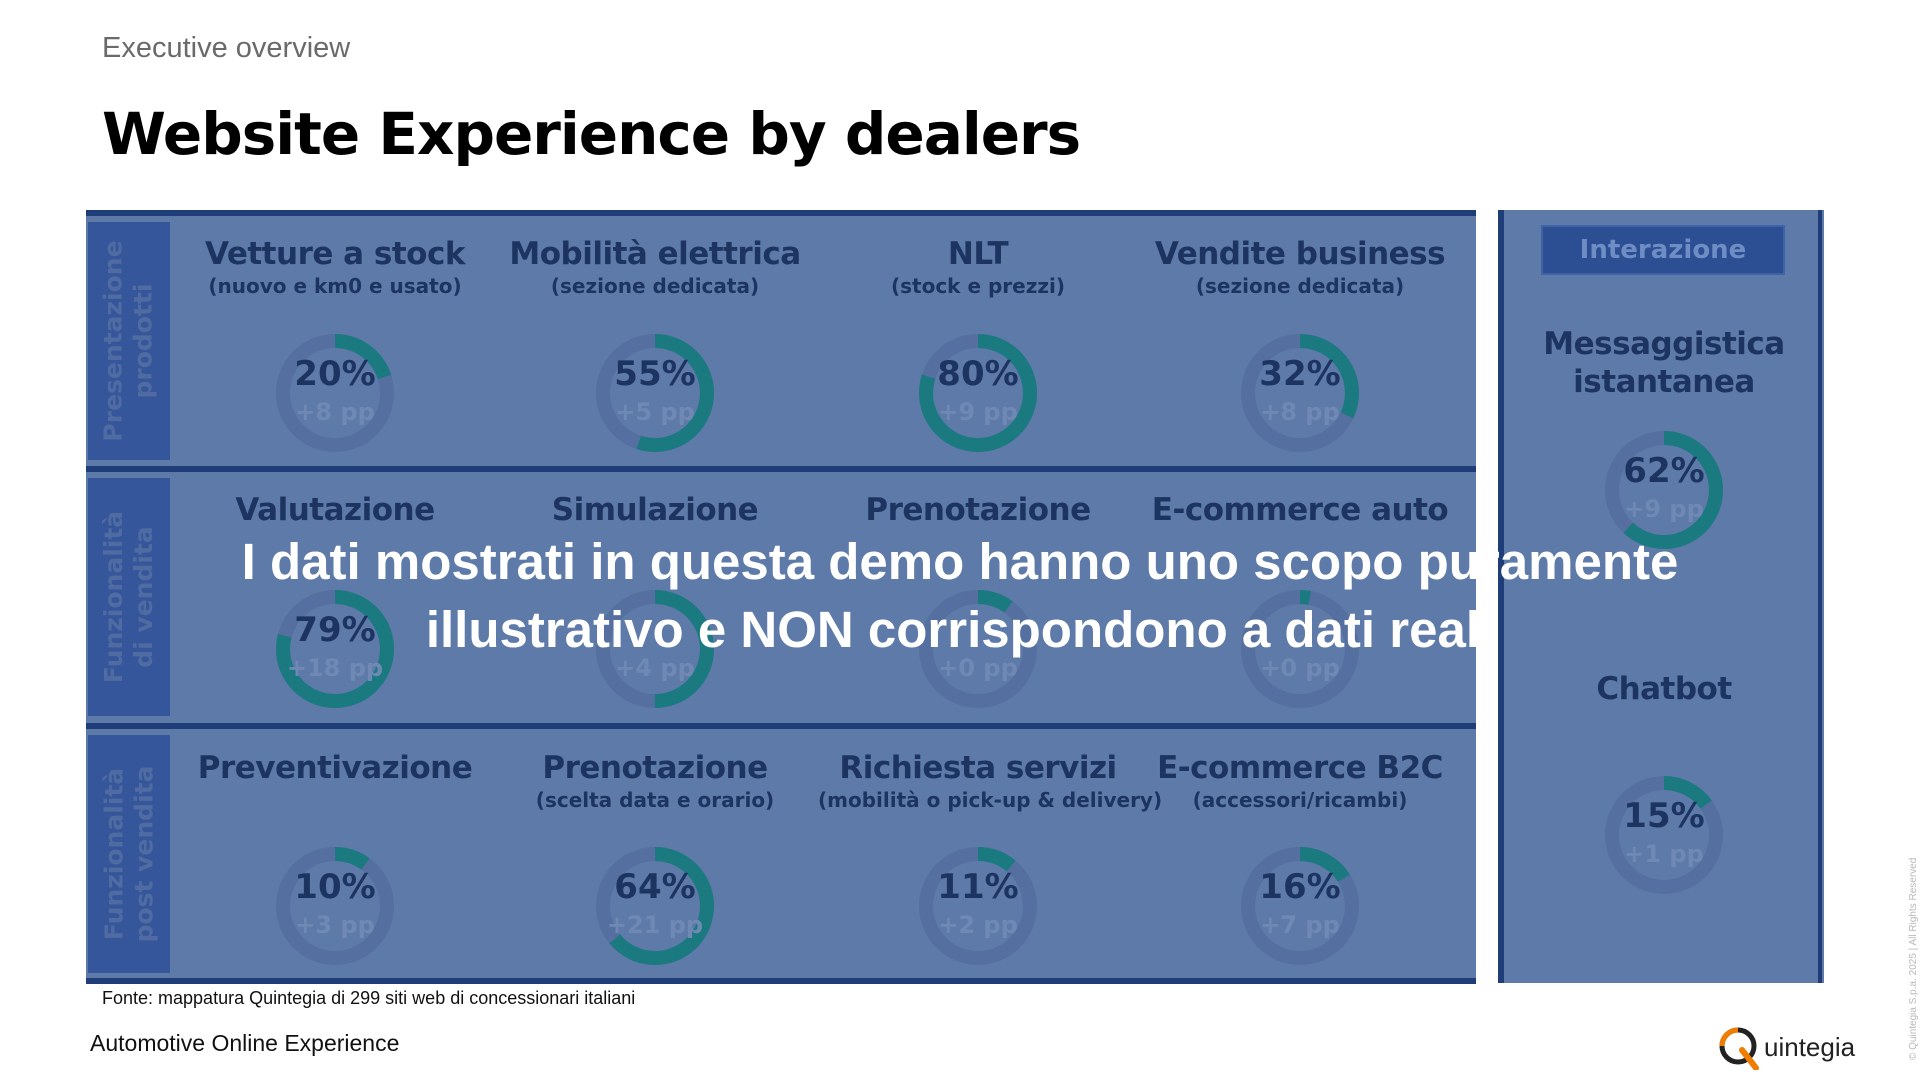 This screenshot has height=1080, width=1920. I want to click on donut-value: 80%, so click(978, 374).